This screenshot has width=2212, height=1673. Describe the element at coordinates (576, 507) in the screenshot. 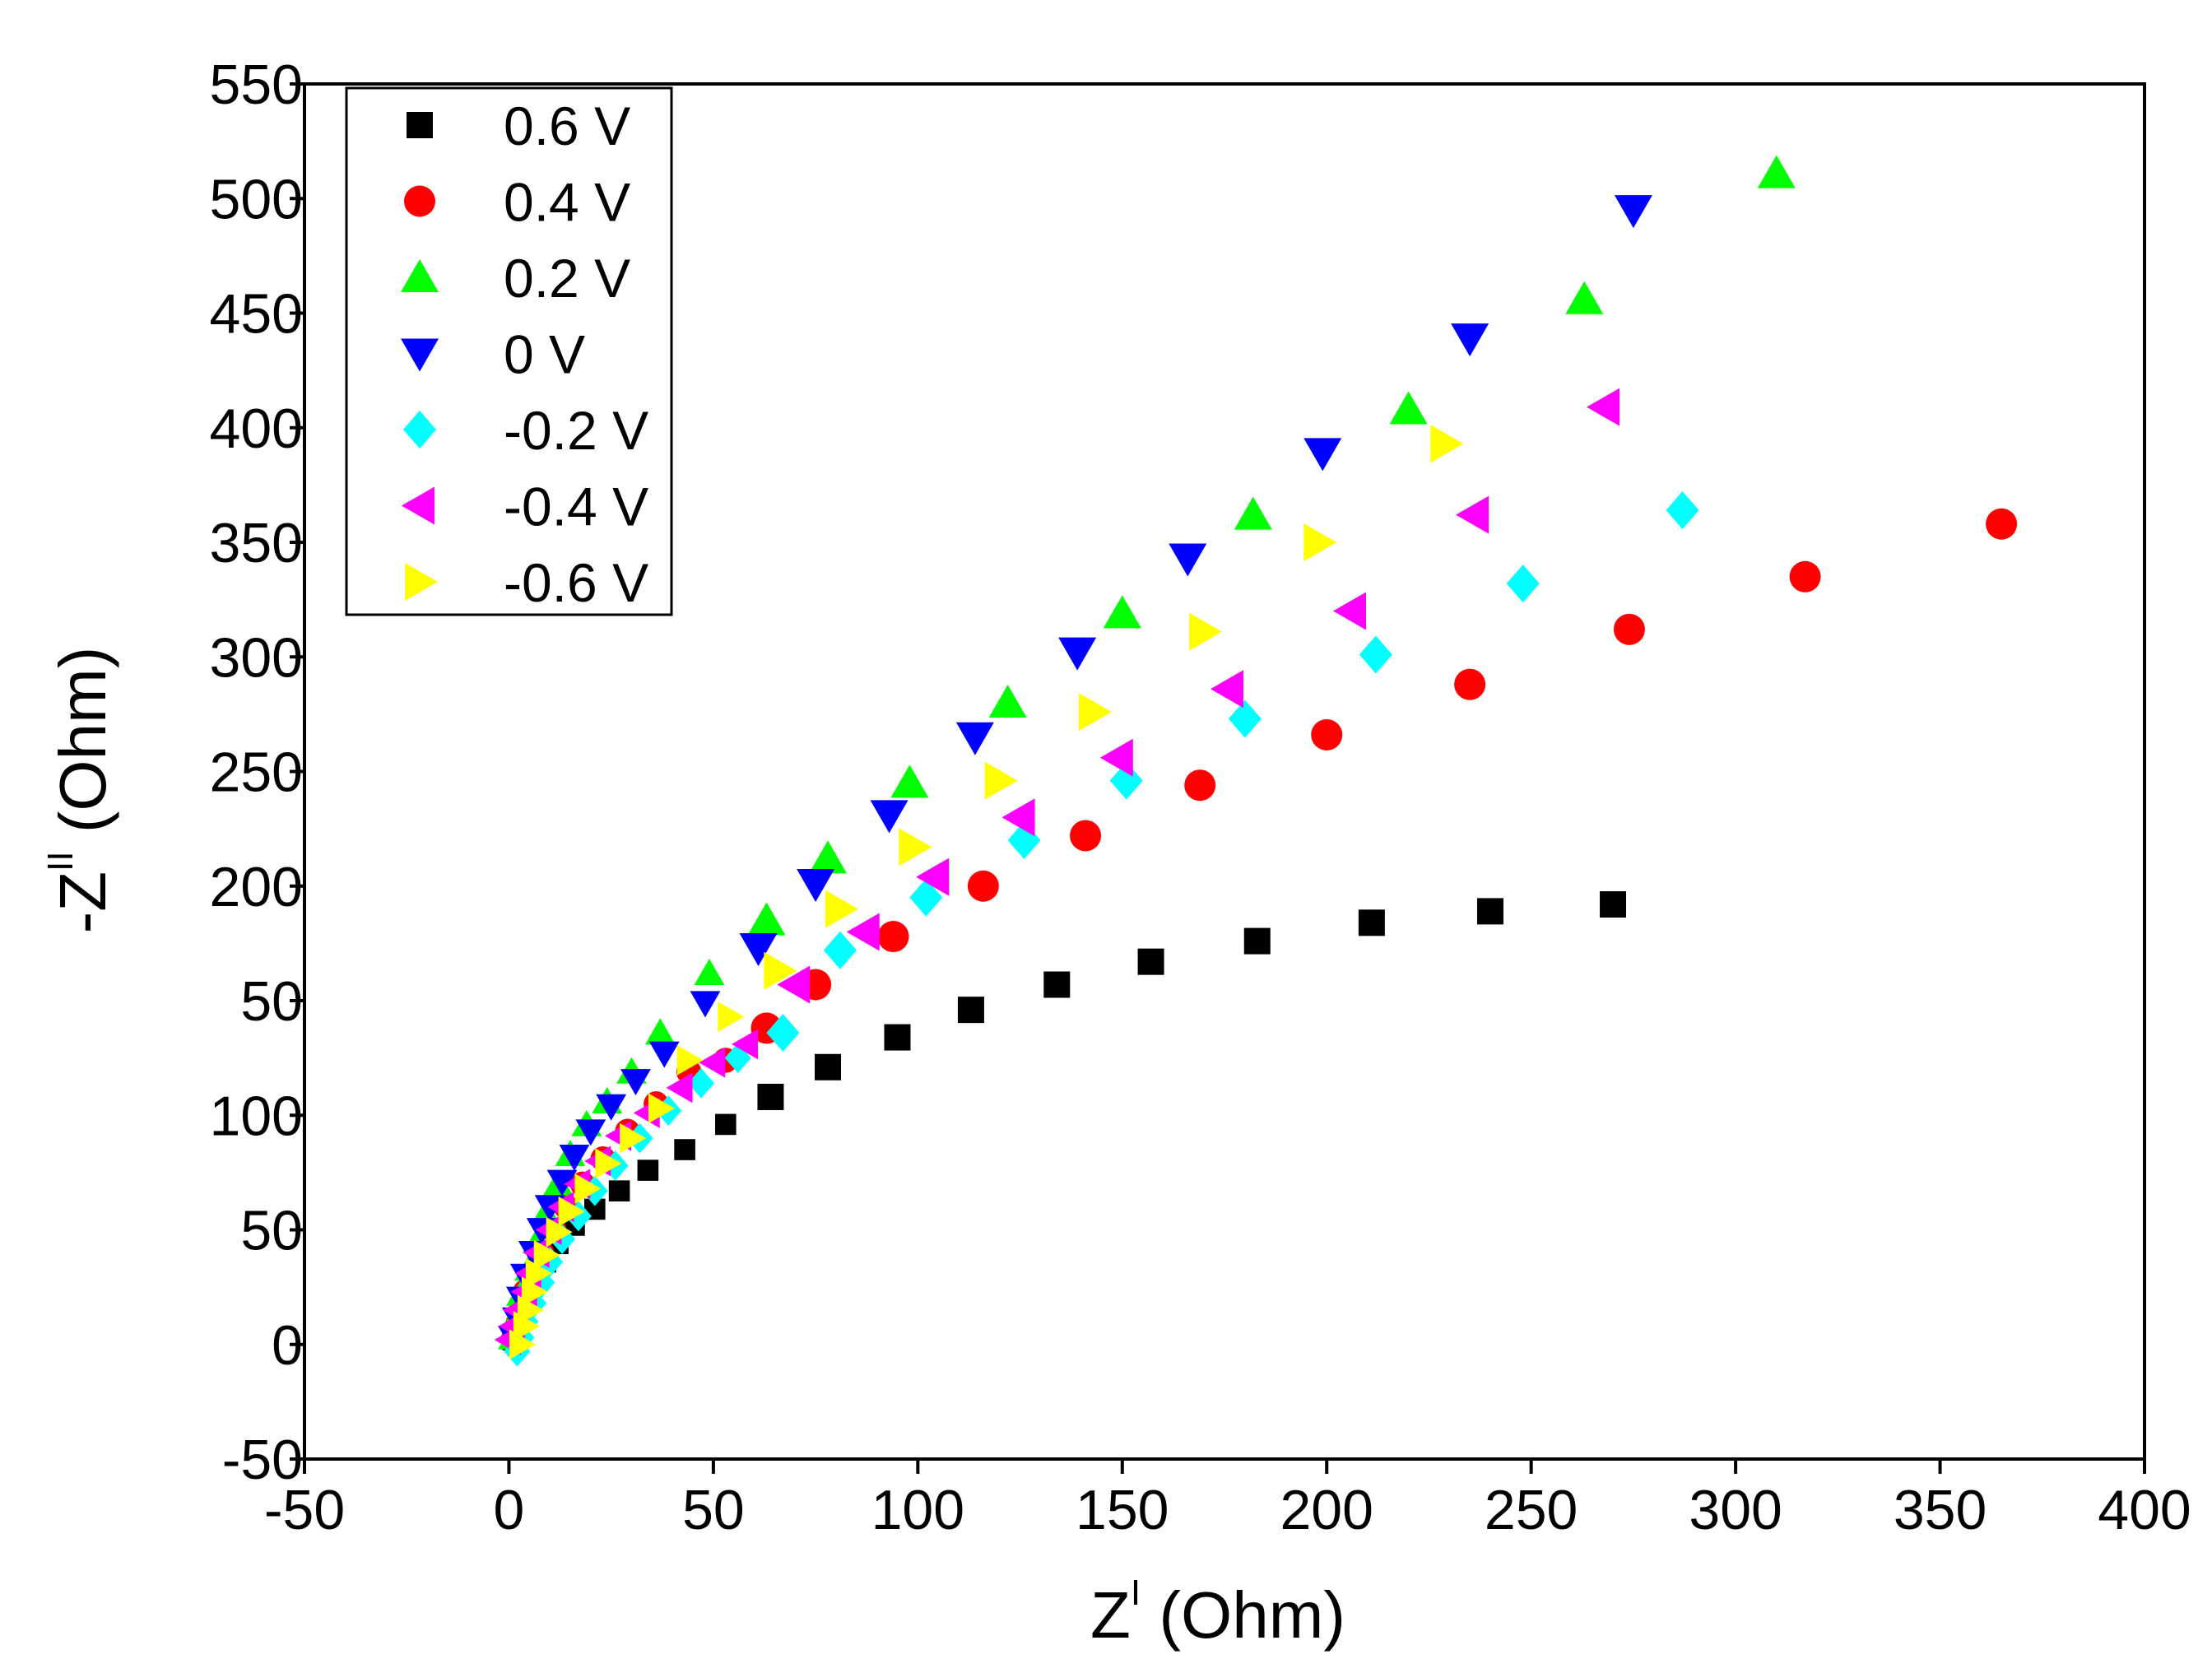

I see `legend-label: -0.4 V` at that location.